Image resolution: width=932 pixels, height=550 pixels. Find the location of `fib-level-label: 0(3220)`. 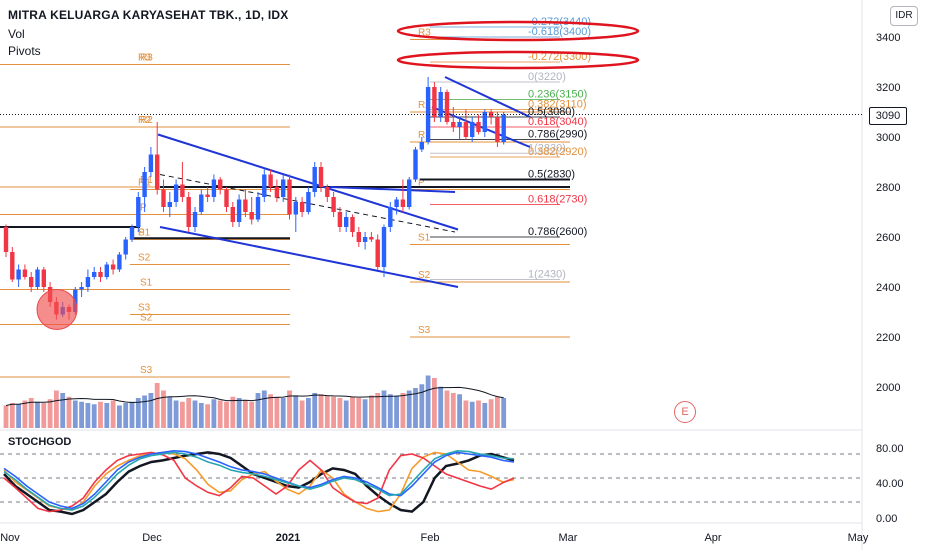

fib-level-label: 0(3220) is located at coordinates (547, 77).